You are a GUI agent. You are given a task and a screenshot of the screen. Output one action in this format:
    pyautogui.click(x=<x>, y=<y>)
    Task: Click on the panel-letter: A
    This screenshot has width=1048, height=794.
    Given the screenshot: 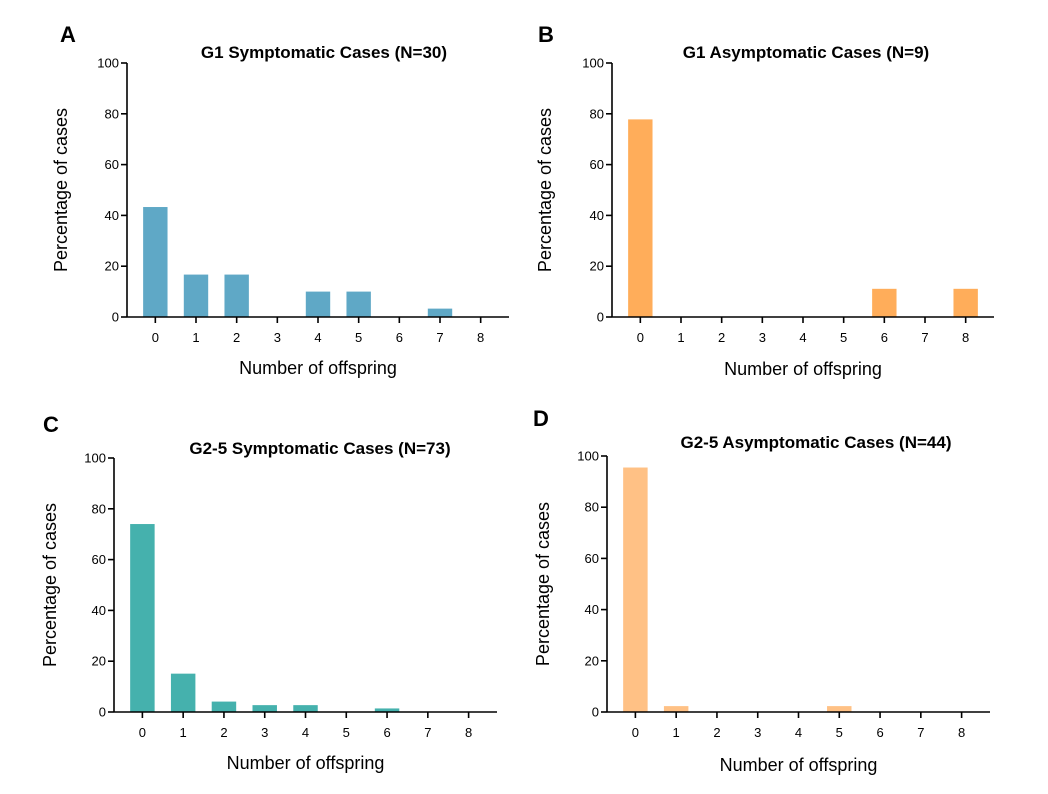 What is the action you would take?
    pyautogui.click(x=68, y=34)
    